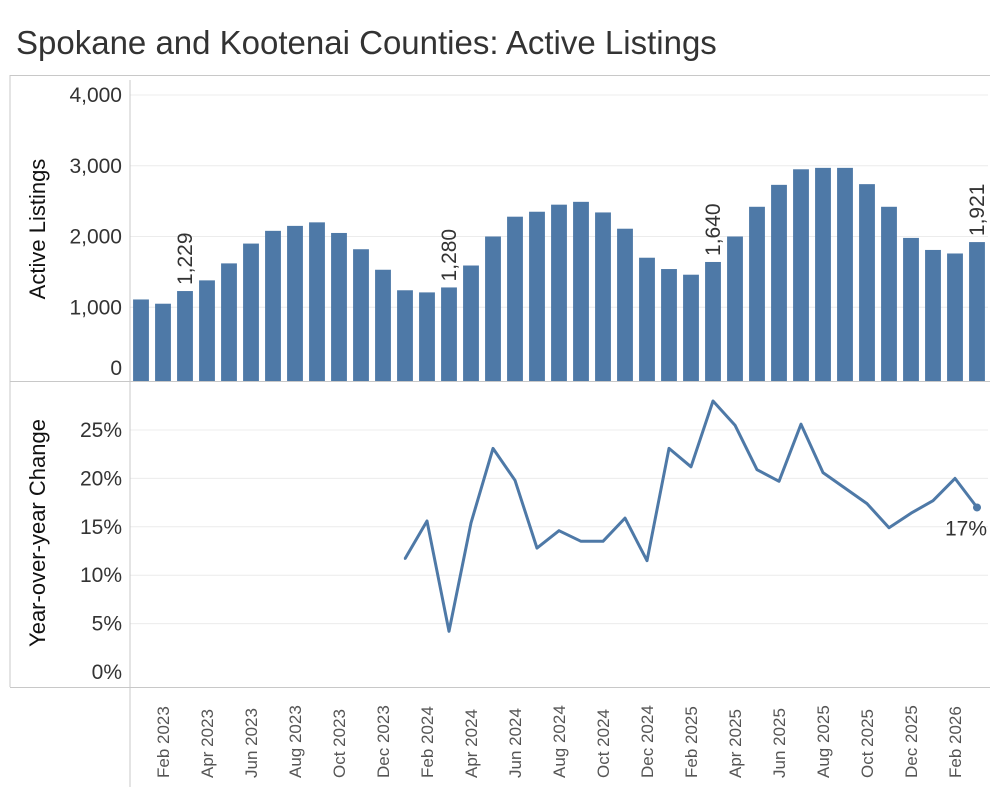 The image size is (1000, 800). Describe the element at coordinates (427, 742) in the screenshot. I see `x-tick-label: Feb 2024` at that location.